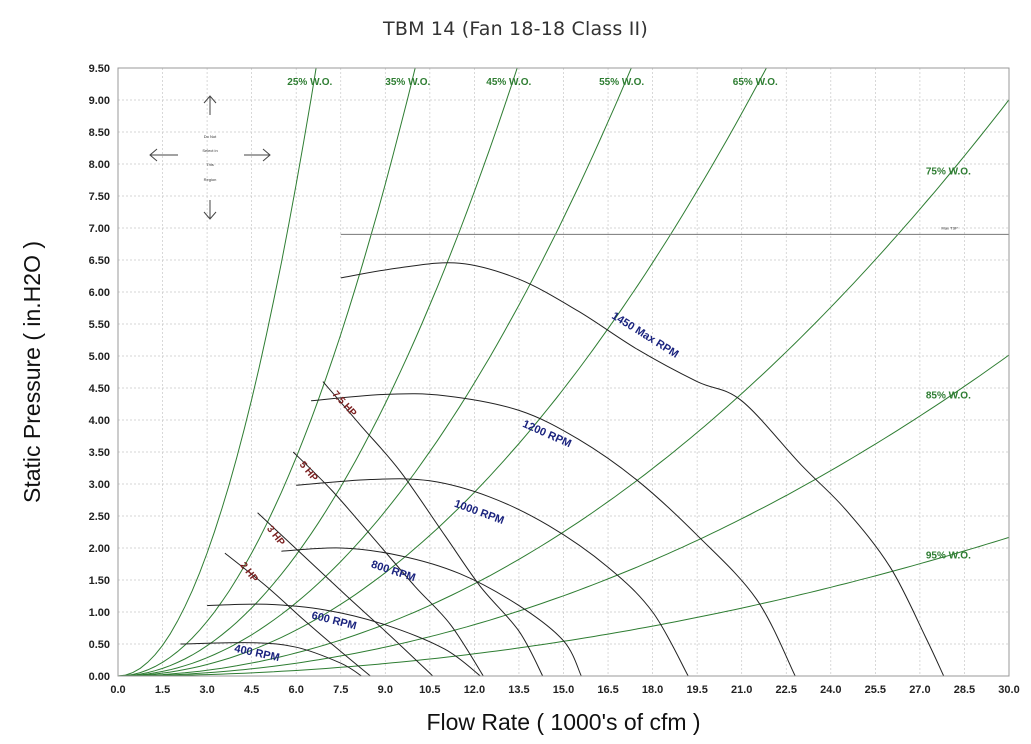 This screenshot has width=1031, height=744. I want to click on y-tick-label: 4.00, so click(99, 421).